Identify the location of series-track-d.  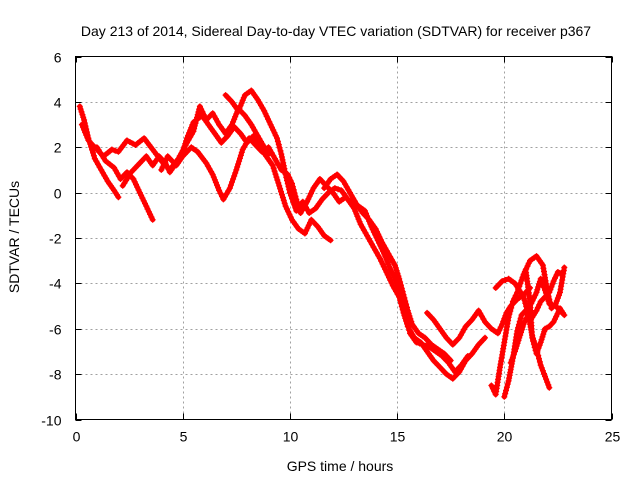
(124, 183).